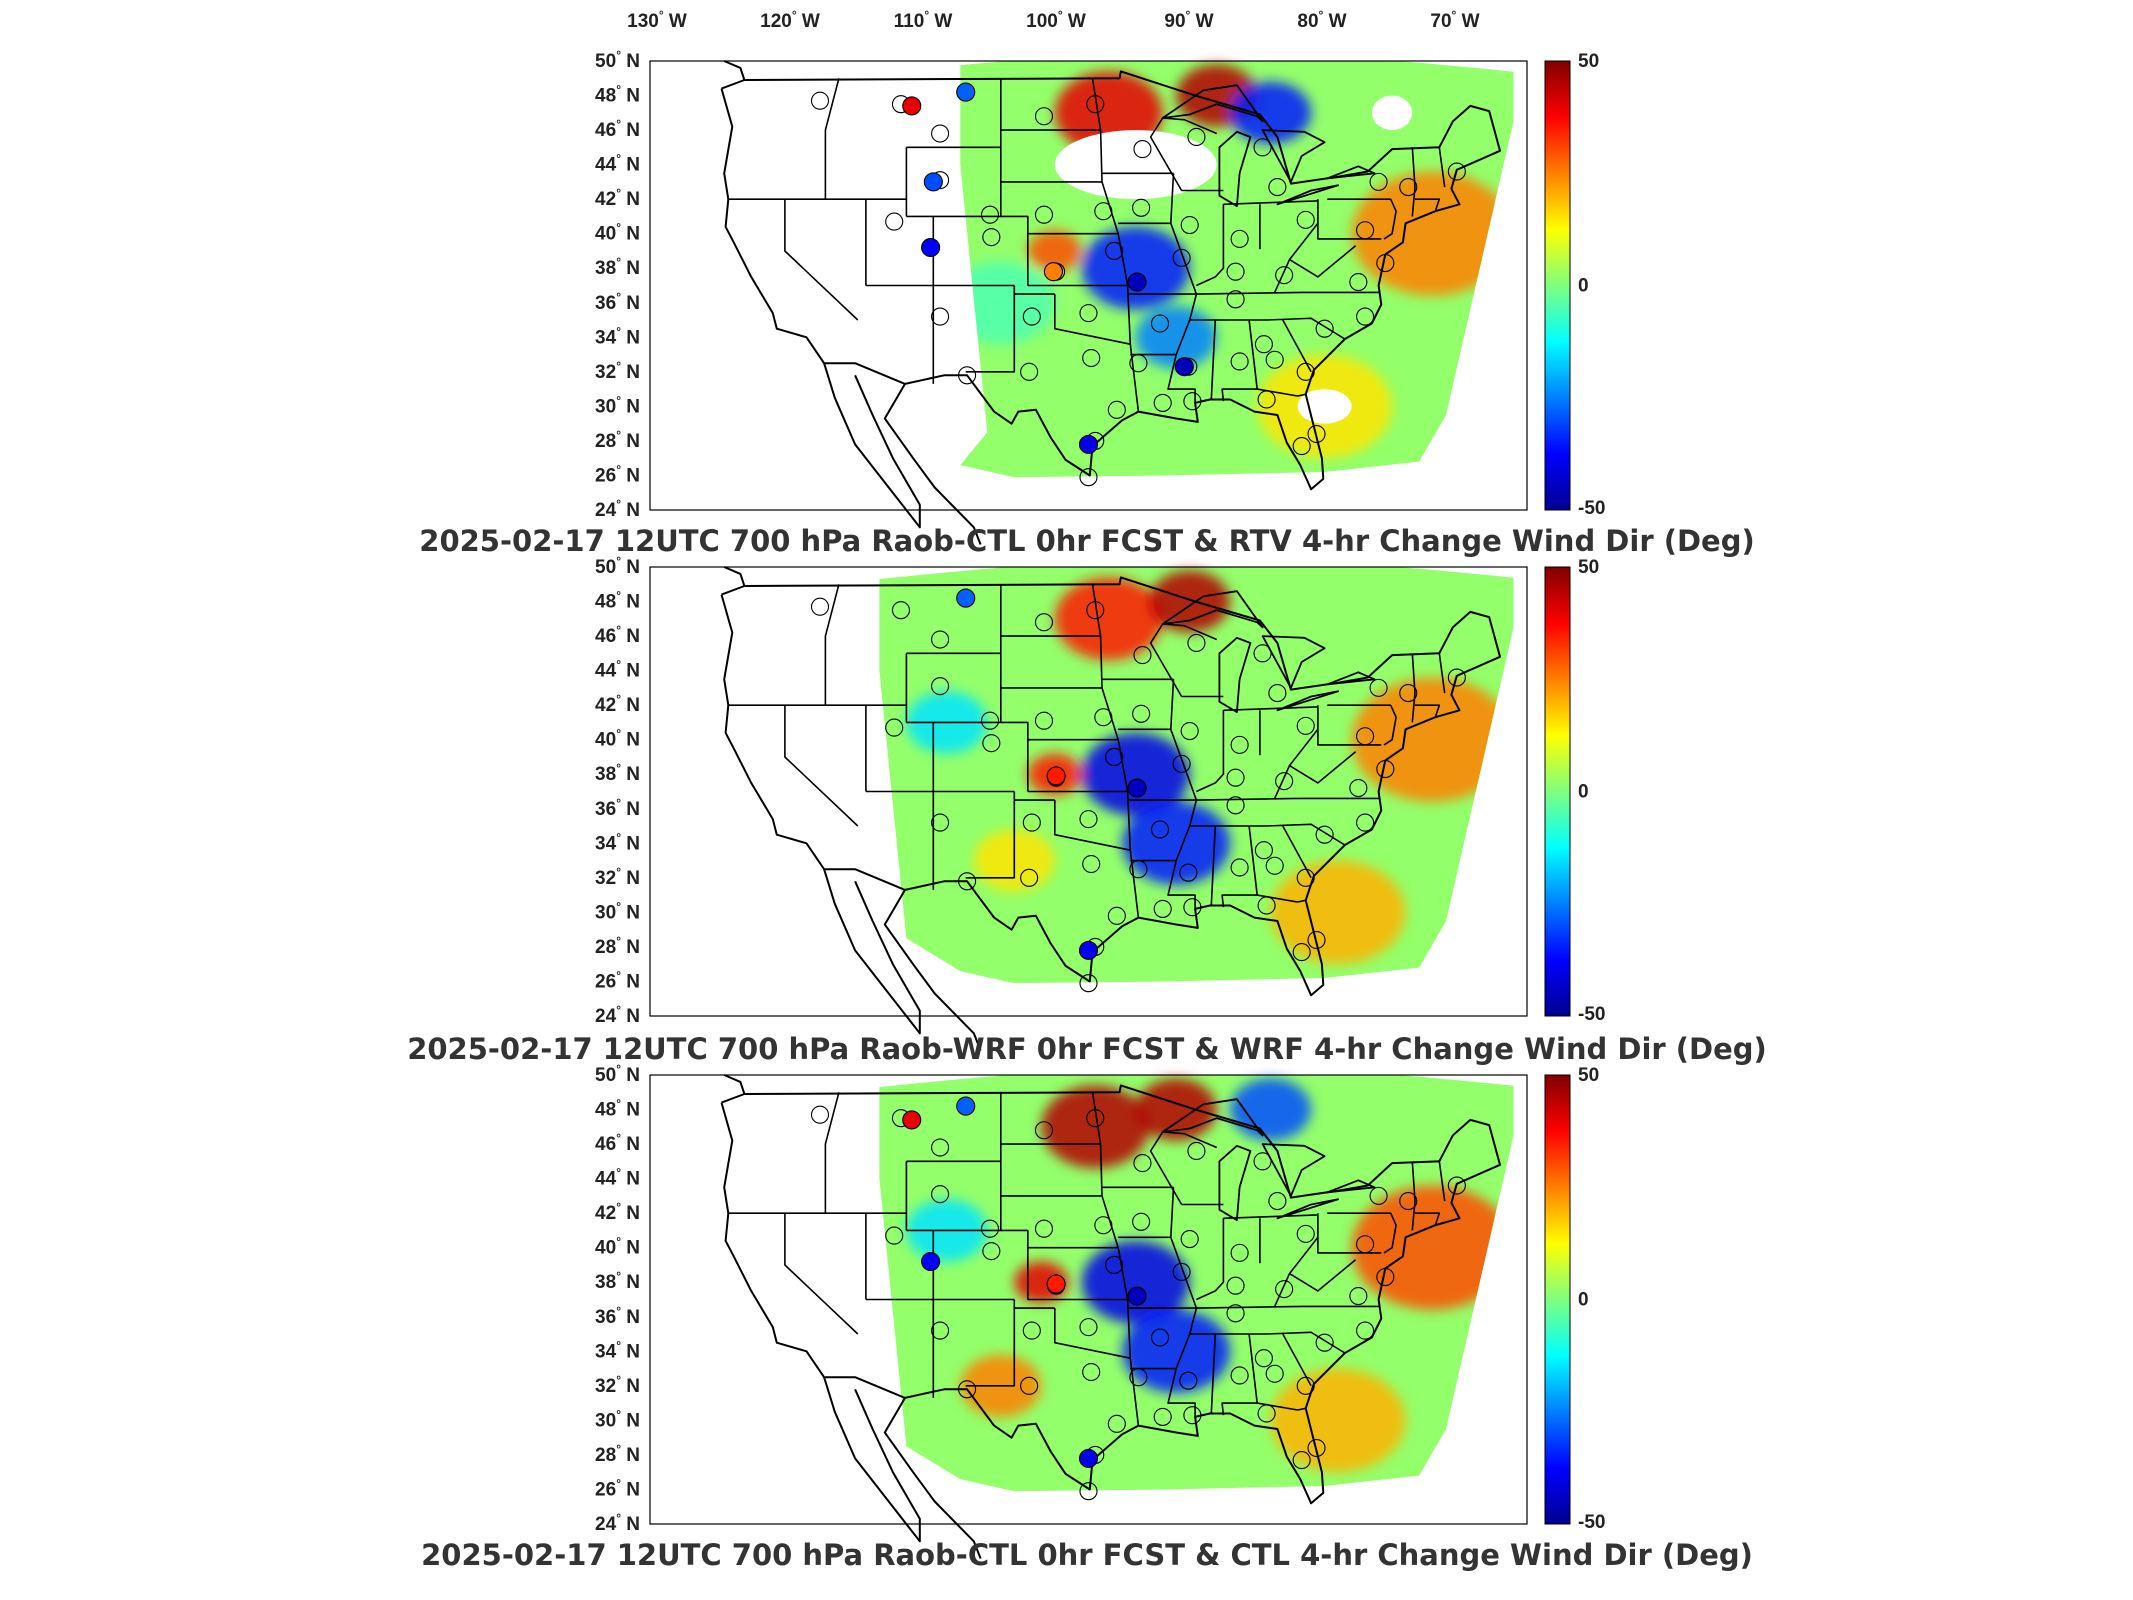 Image resolution: width=2133 pixels, height=1600 pixels. Describe the element at coordinates (872, 445) in the screenshot. I see `baja-coastline` at that location.